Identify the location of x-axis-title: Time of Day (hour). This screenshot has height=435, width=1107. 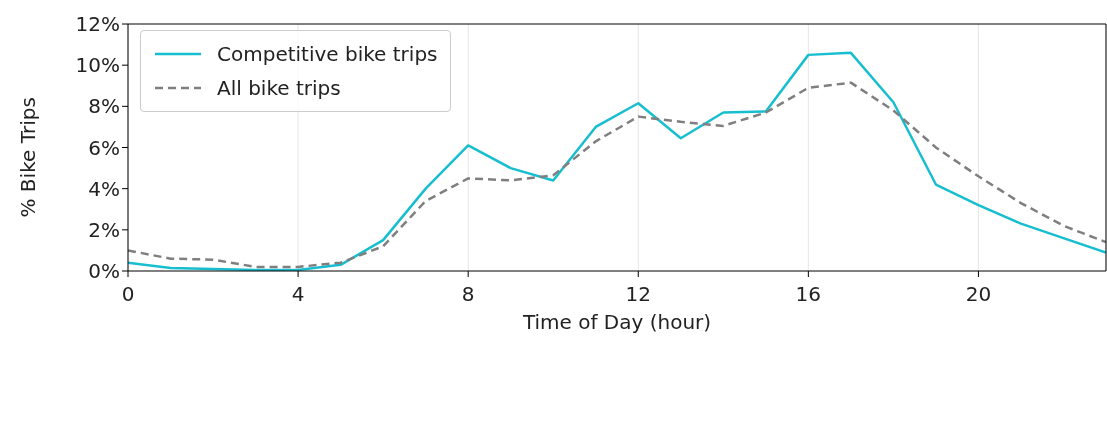
(616, 322).